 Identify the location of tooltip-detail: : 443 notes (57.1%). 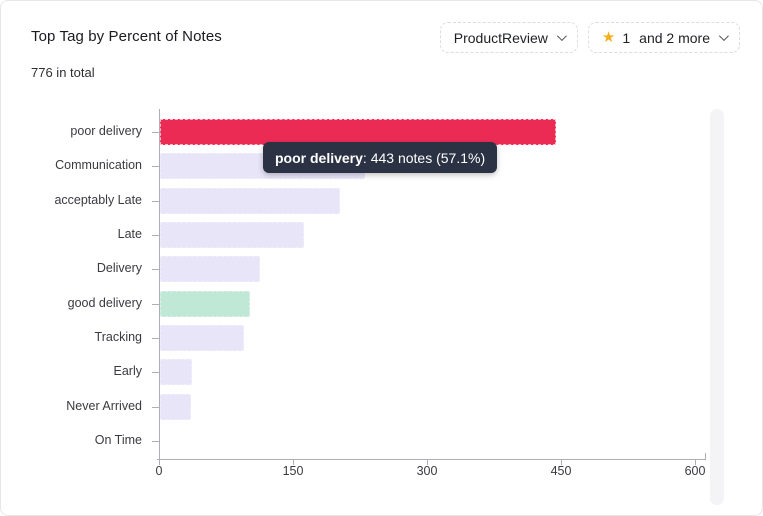
(424, 157).